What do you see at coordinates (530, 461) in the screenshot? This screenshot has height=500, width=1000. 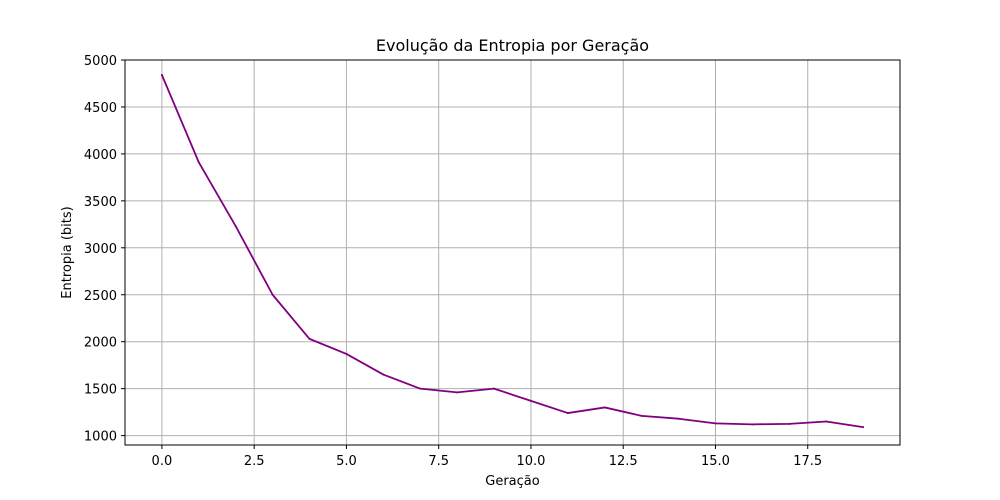 I see `x-tick-label: 10.0` at bounding box center [530, 461].